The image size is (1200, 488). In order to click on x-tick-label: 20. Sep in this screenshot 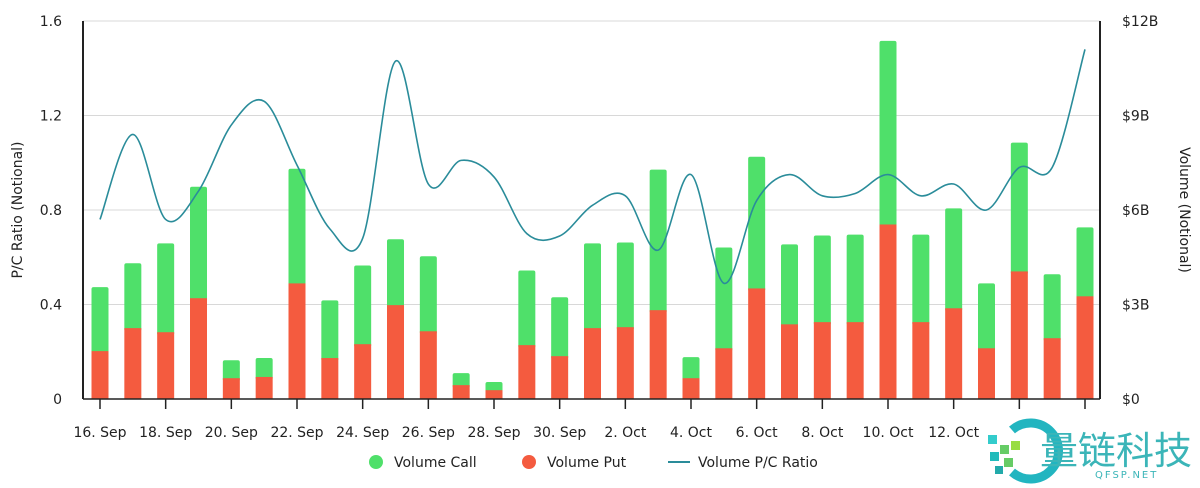, I will do `click(231, 433)`.